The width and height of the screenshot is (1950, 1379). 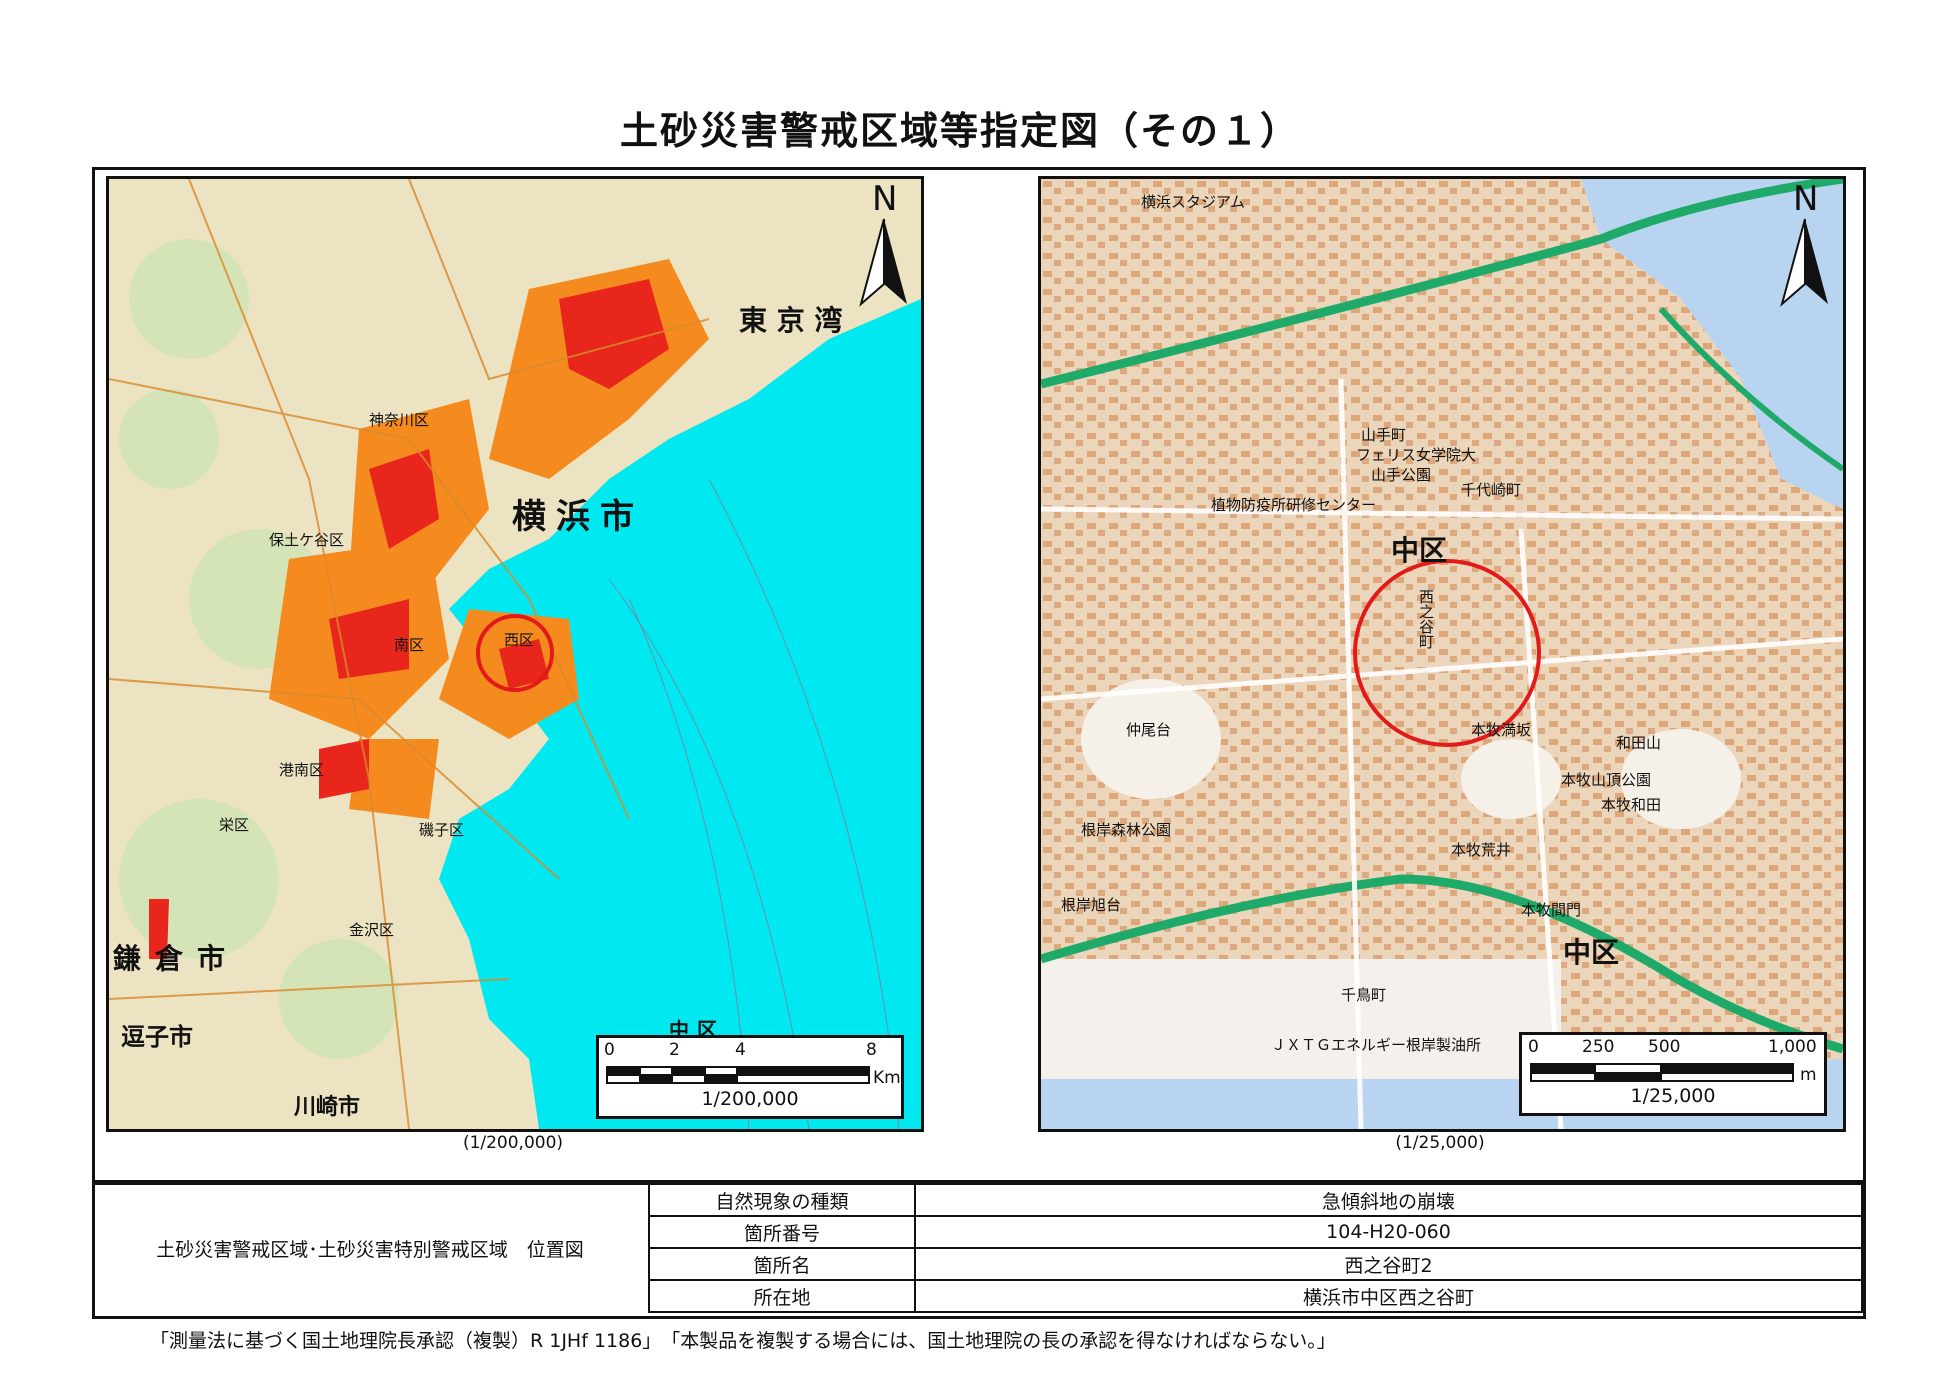 I want to click on map-label: 保土ケ谷区, so click(x=307, y=540).